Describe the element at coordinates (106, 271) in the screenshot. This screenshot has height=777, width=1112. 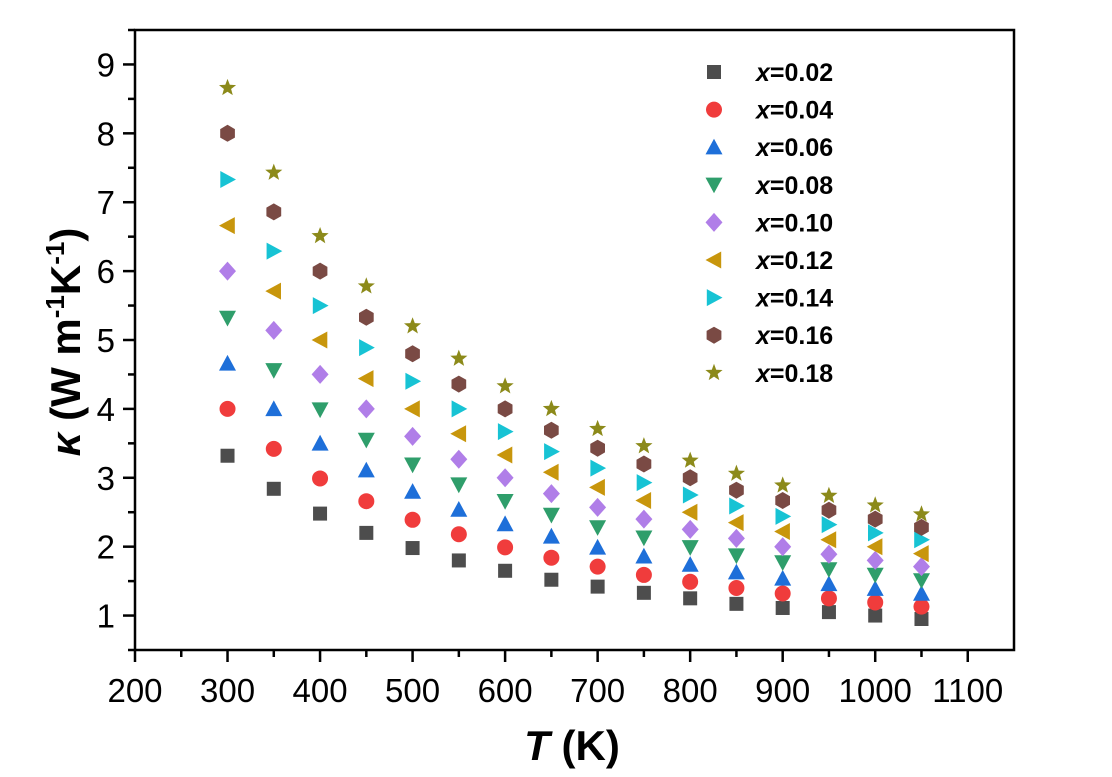
I see `y-tick-label: 6` at that location.